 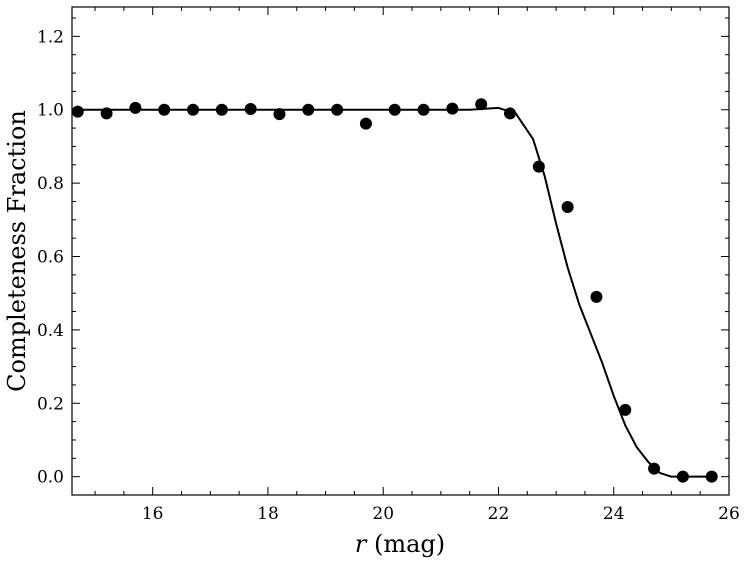 What do you see at coordinates (268, 514) in the screenshot?
I see `x-tick-label: 18` at bounding box center [268, 514].